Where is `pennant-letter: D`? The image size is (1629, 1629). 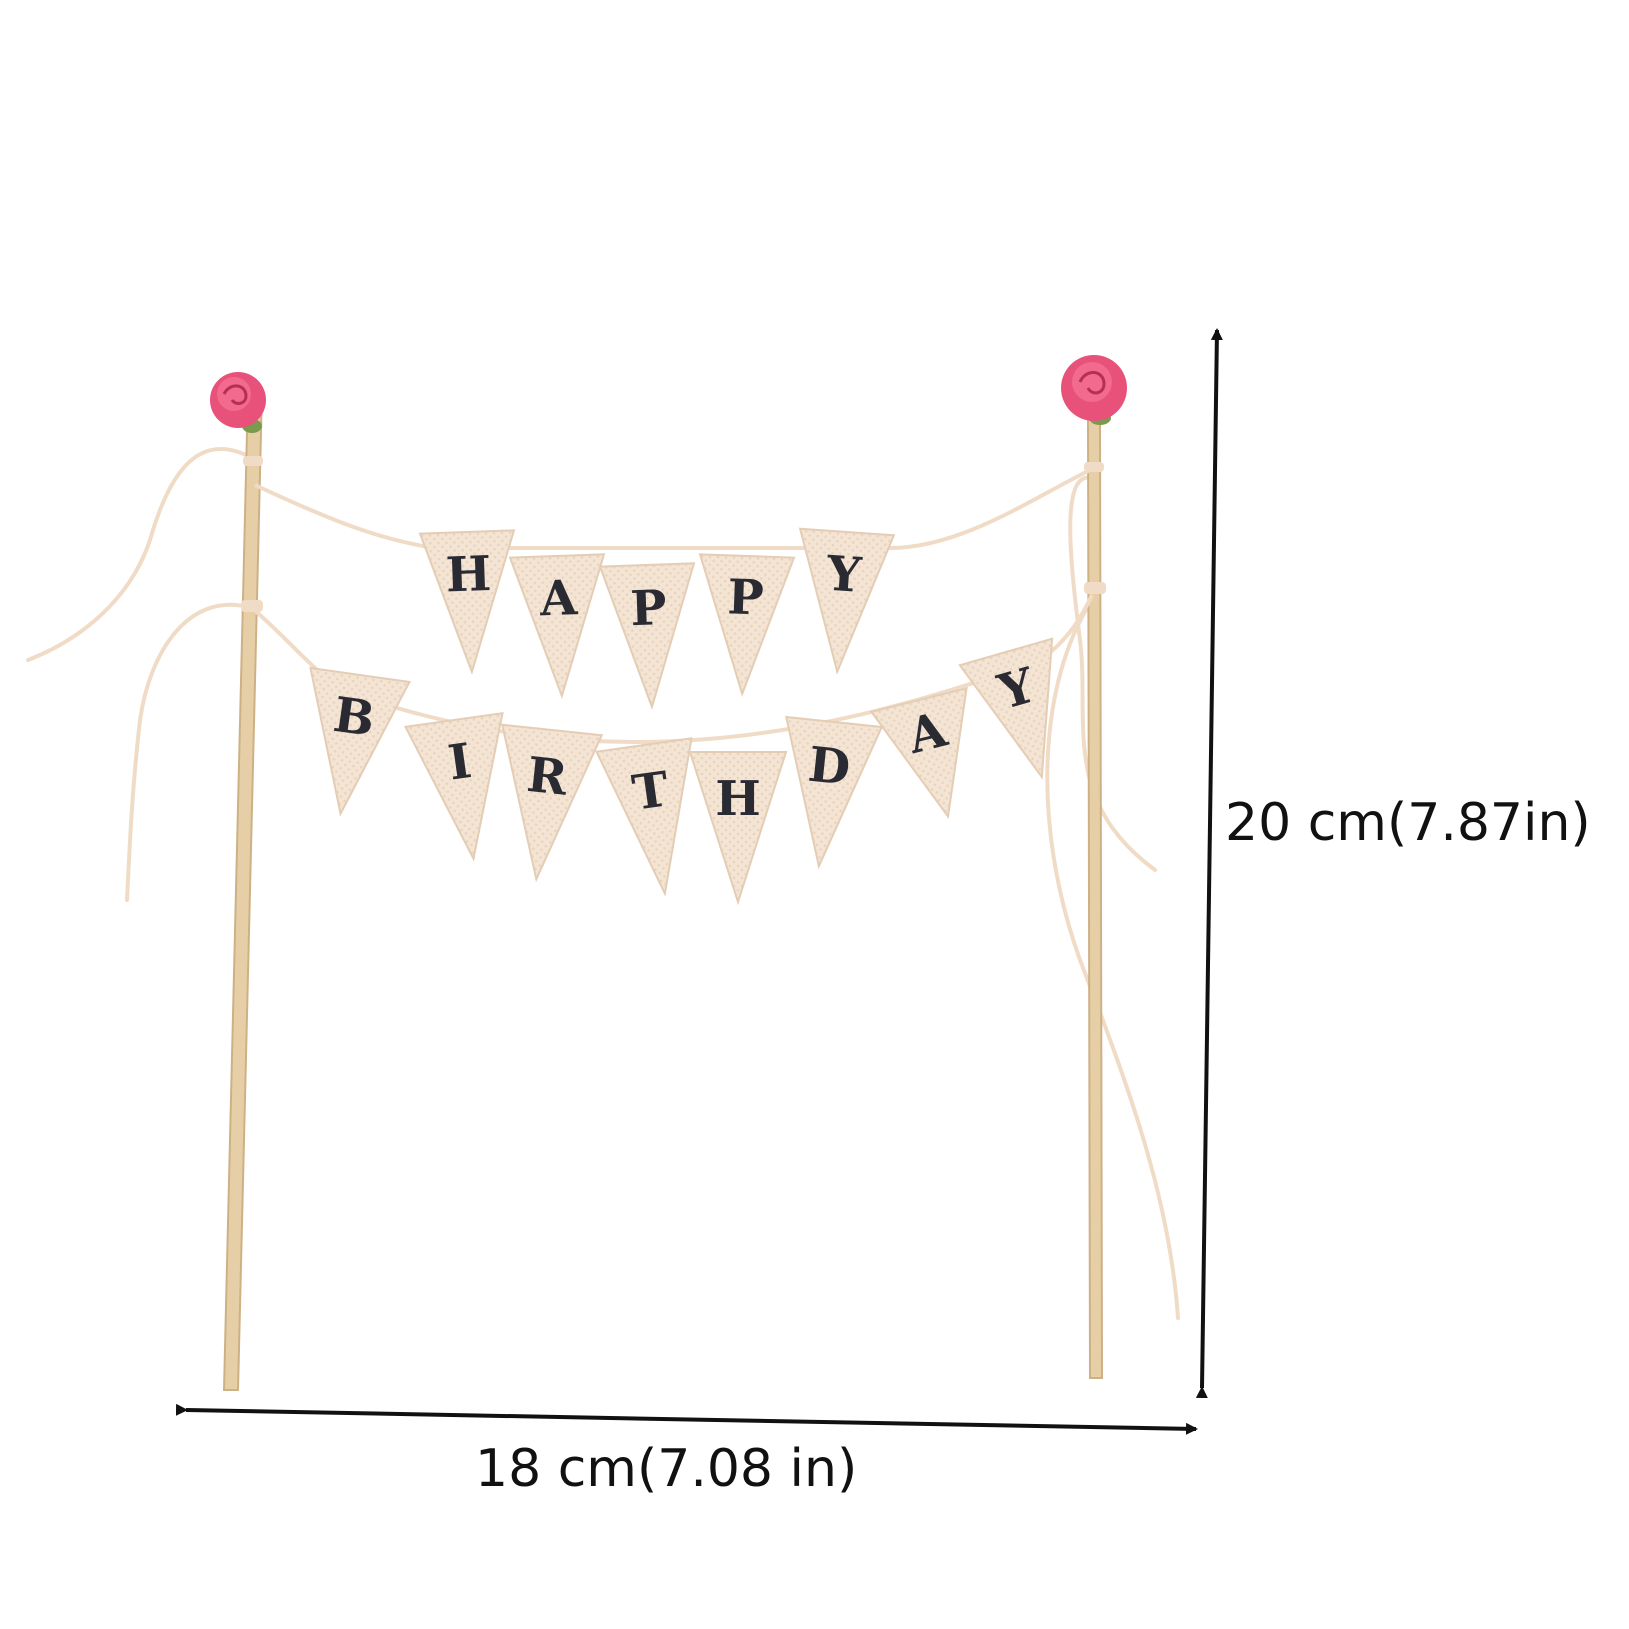
pennant-letter: D is located at coordinates (829, 767).